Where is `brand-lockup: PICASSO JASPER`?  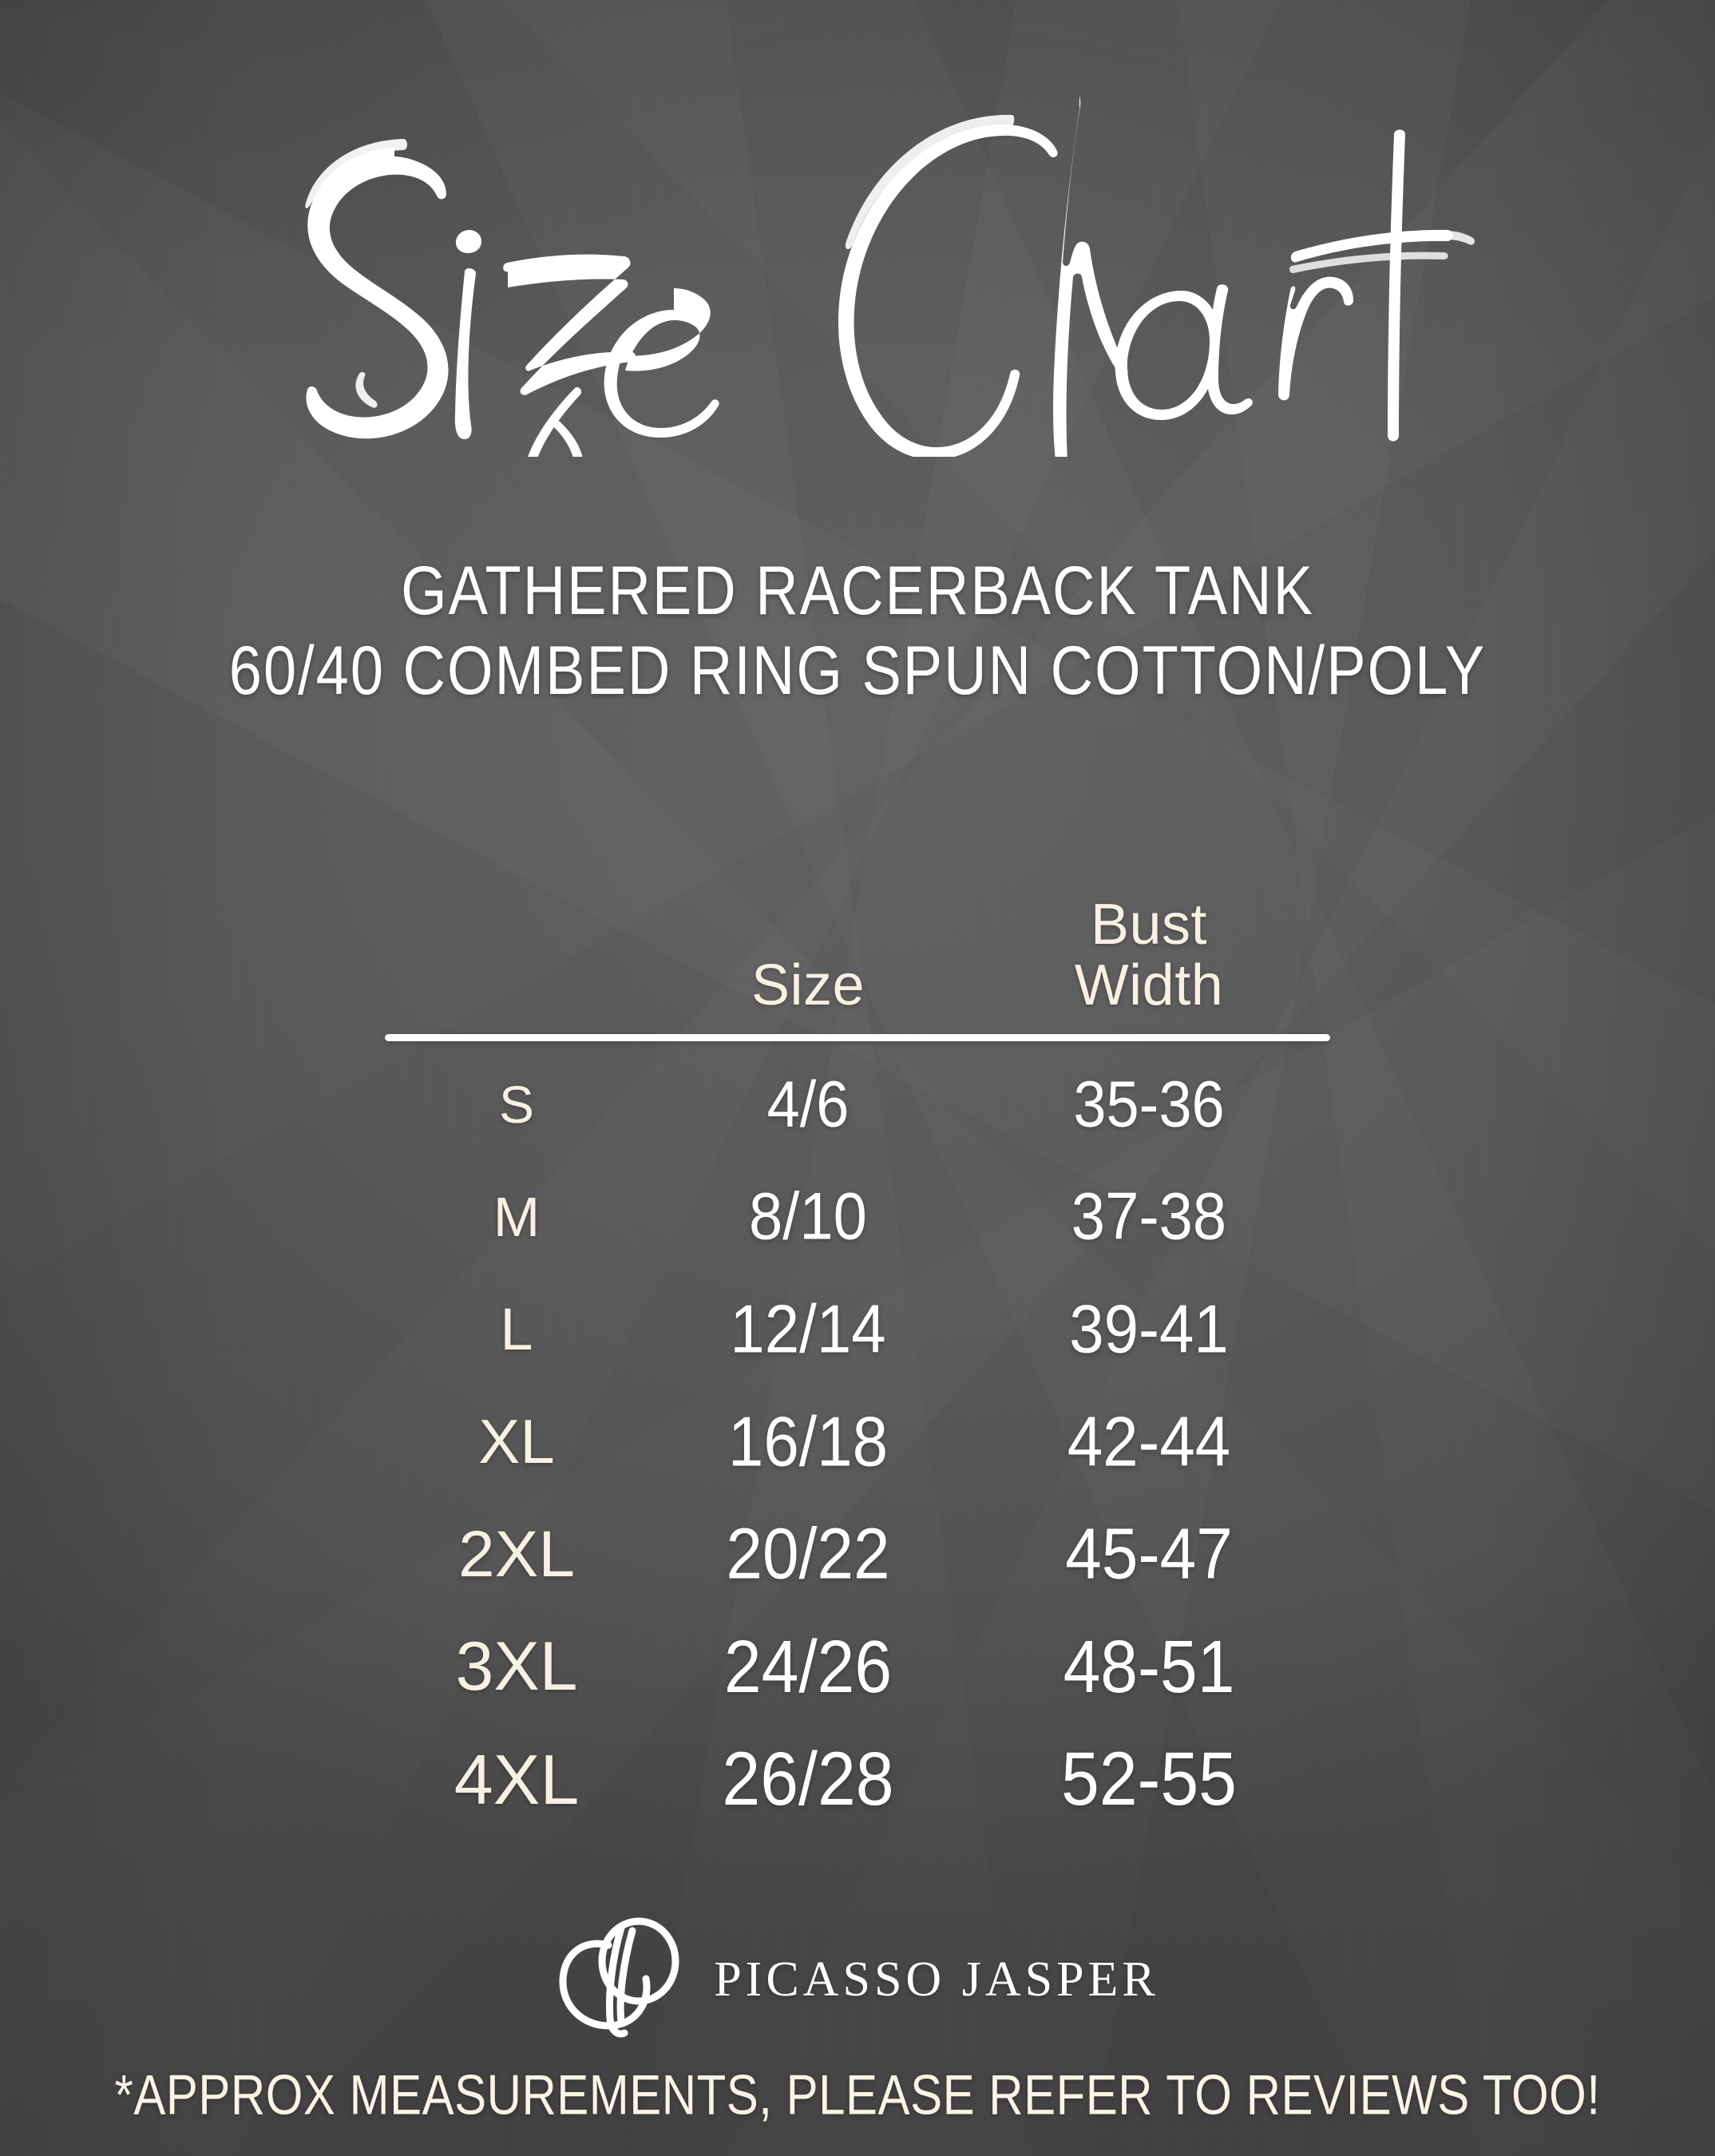
brand-lockup: PICASSO JASPER is located at coordinates (857, 1979).